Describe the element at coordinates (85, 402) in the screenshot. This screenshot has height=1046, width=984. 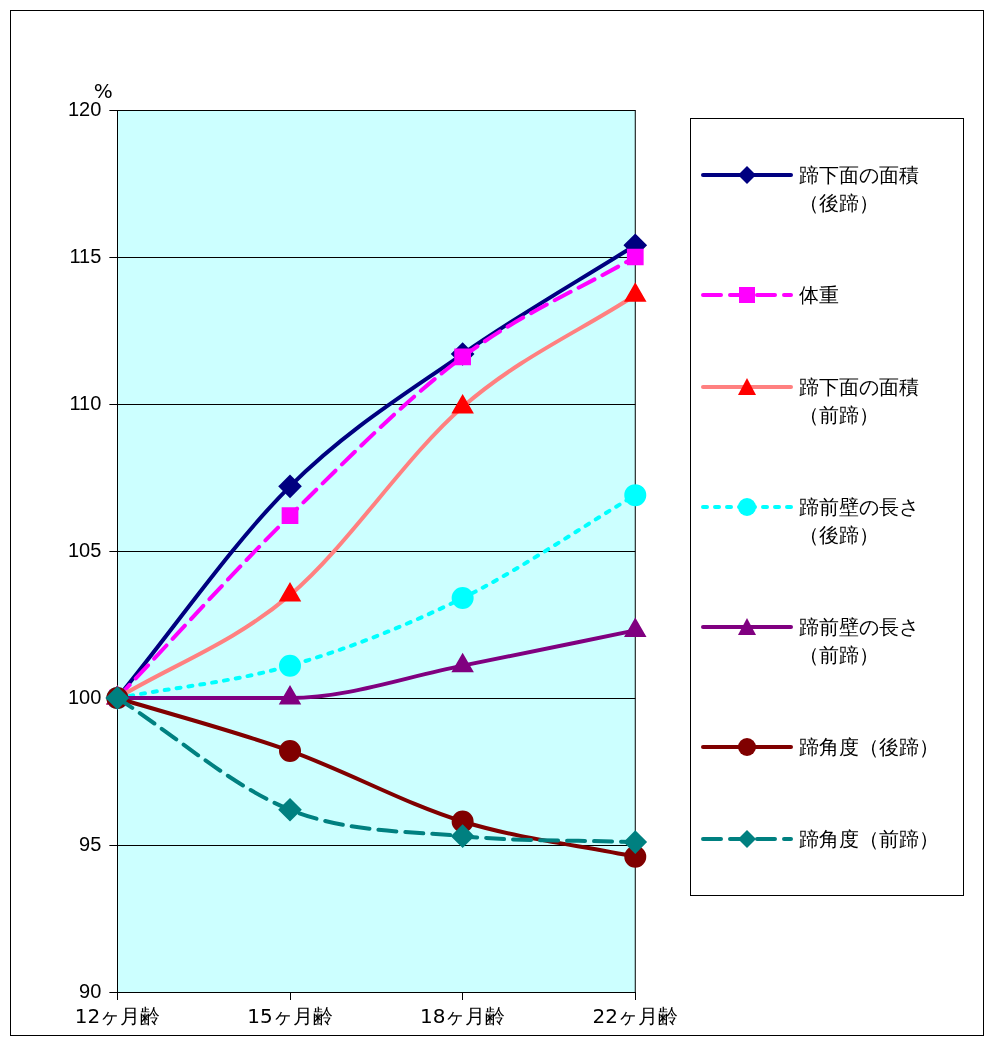
I see `y-tick-label: 110` at that location.